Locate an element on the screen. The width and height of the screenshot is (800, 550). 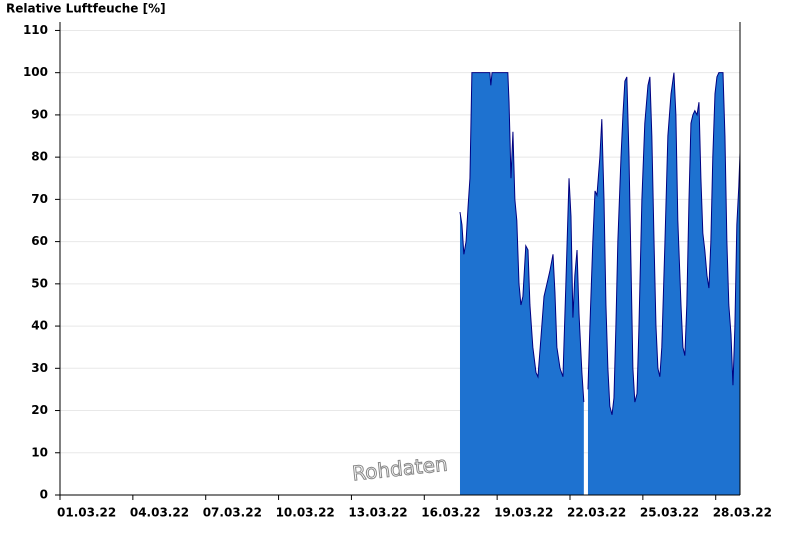
area is located at coordinates (521, 284).